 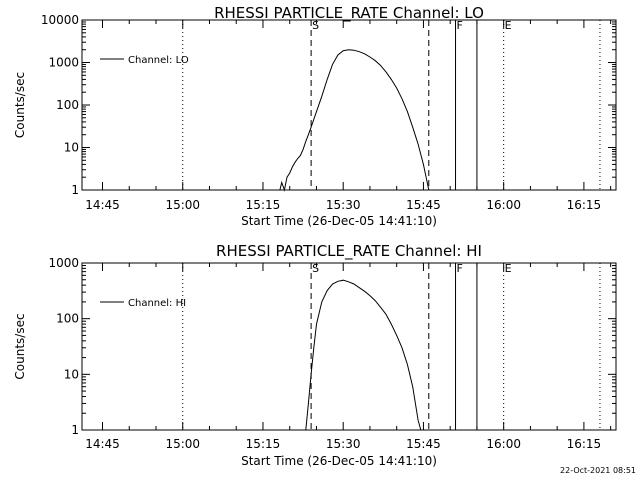 I want to click on legend-label: Channel: HI, so click(x=157, y=303).